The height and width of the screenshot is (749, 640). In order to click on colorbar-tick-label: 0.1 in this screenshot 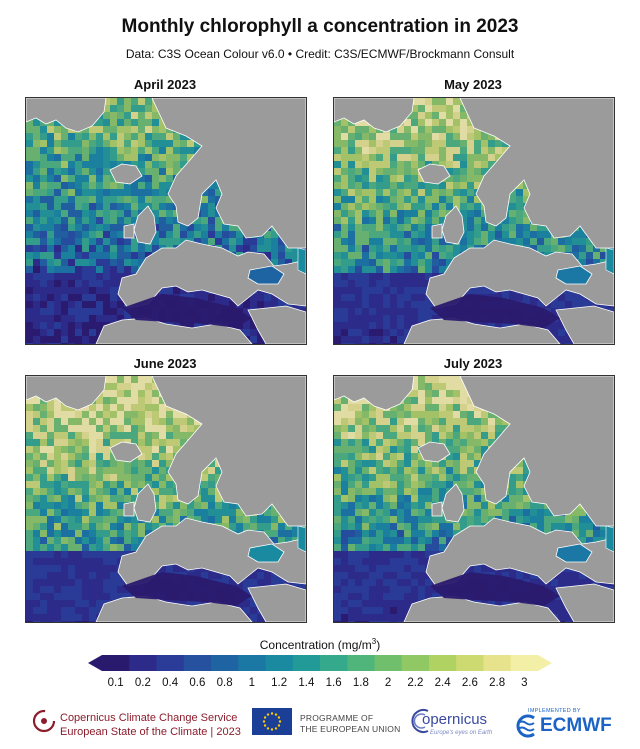, I will do `click(115, 683)`.